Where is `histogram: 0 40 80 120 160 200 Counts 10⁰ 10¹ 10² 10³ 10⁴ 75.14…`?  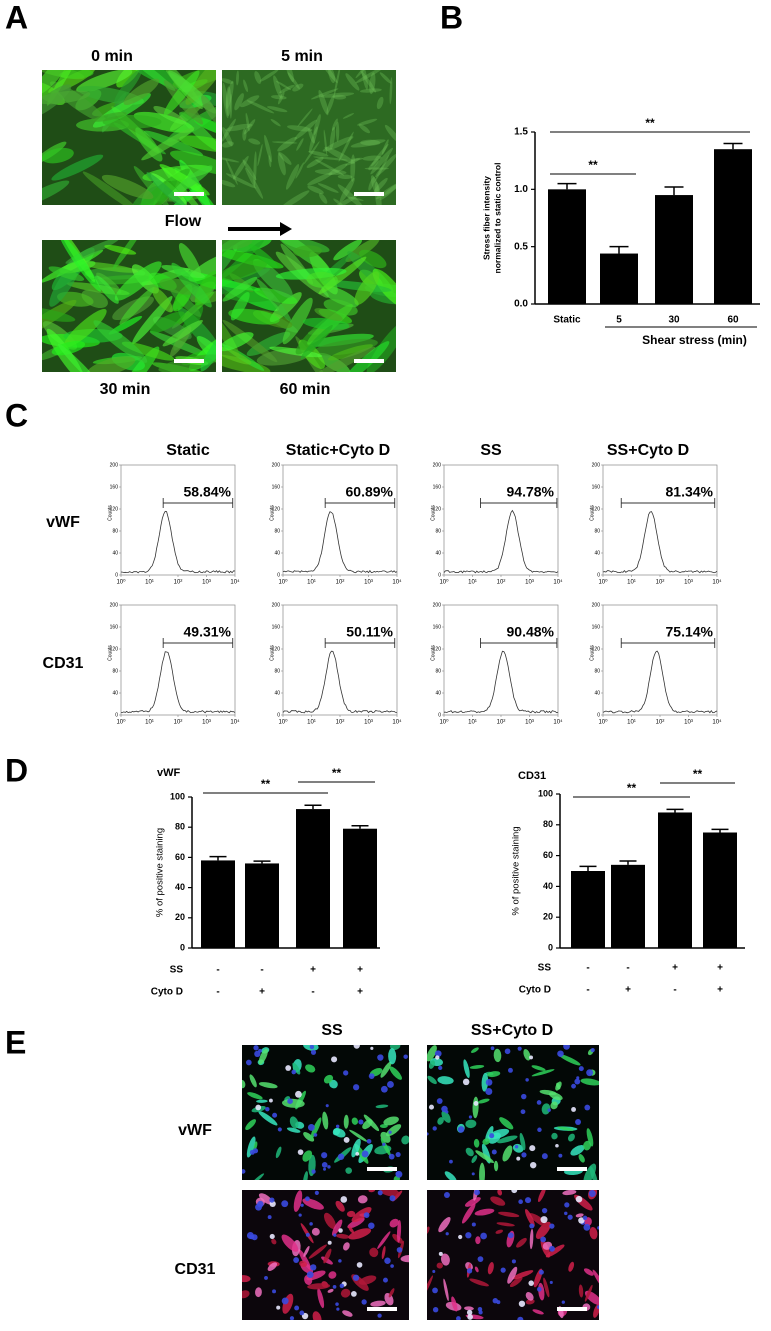 histogram: 0 40 80 120 160 200 Counts 10⁰ 10¹ 10² 10³ 10⁴ 75.14… is located at coordinates (655, 663).